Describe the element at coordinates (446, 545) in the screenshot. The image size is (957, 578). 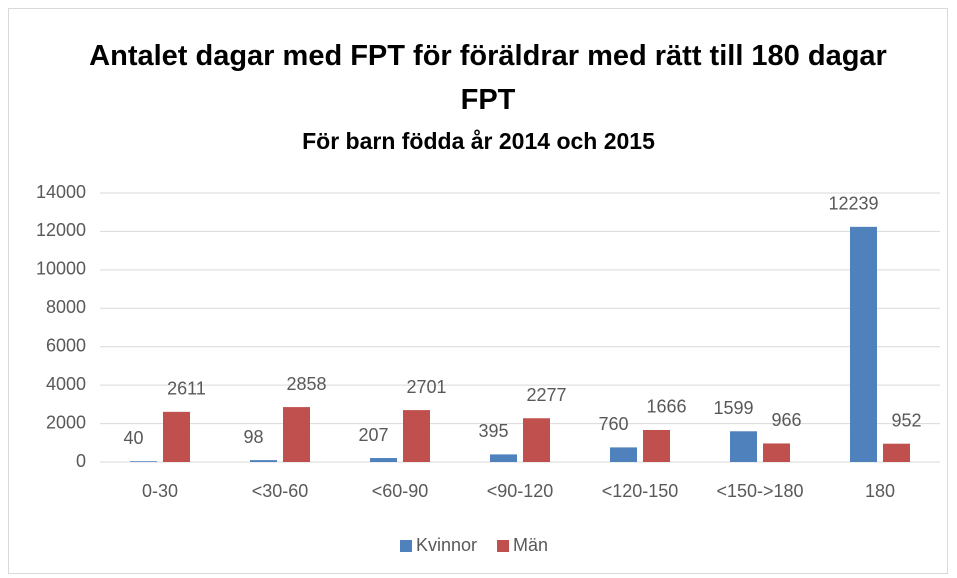
I see `legend-label: Kvinnor` at that location.